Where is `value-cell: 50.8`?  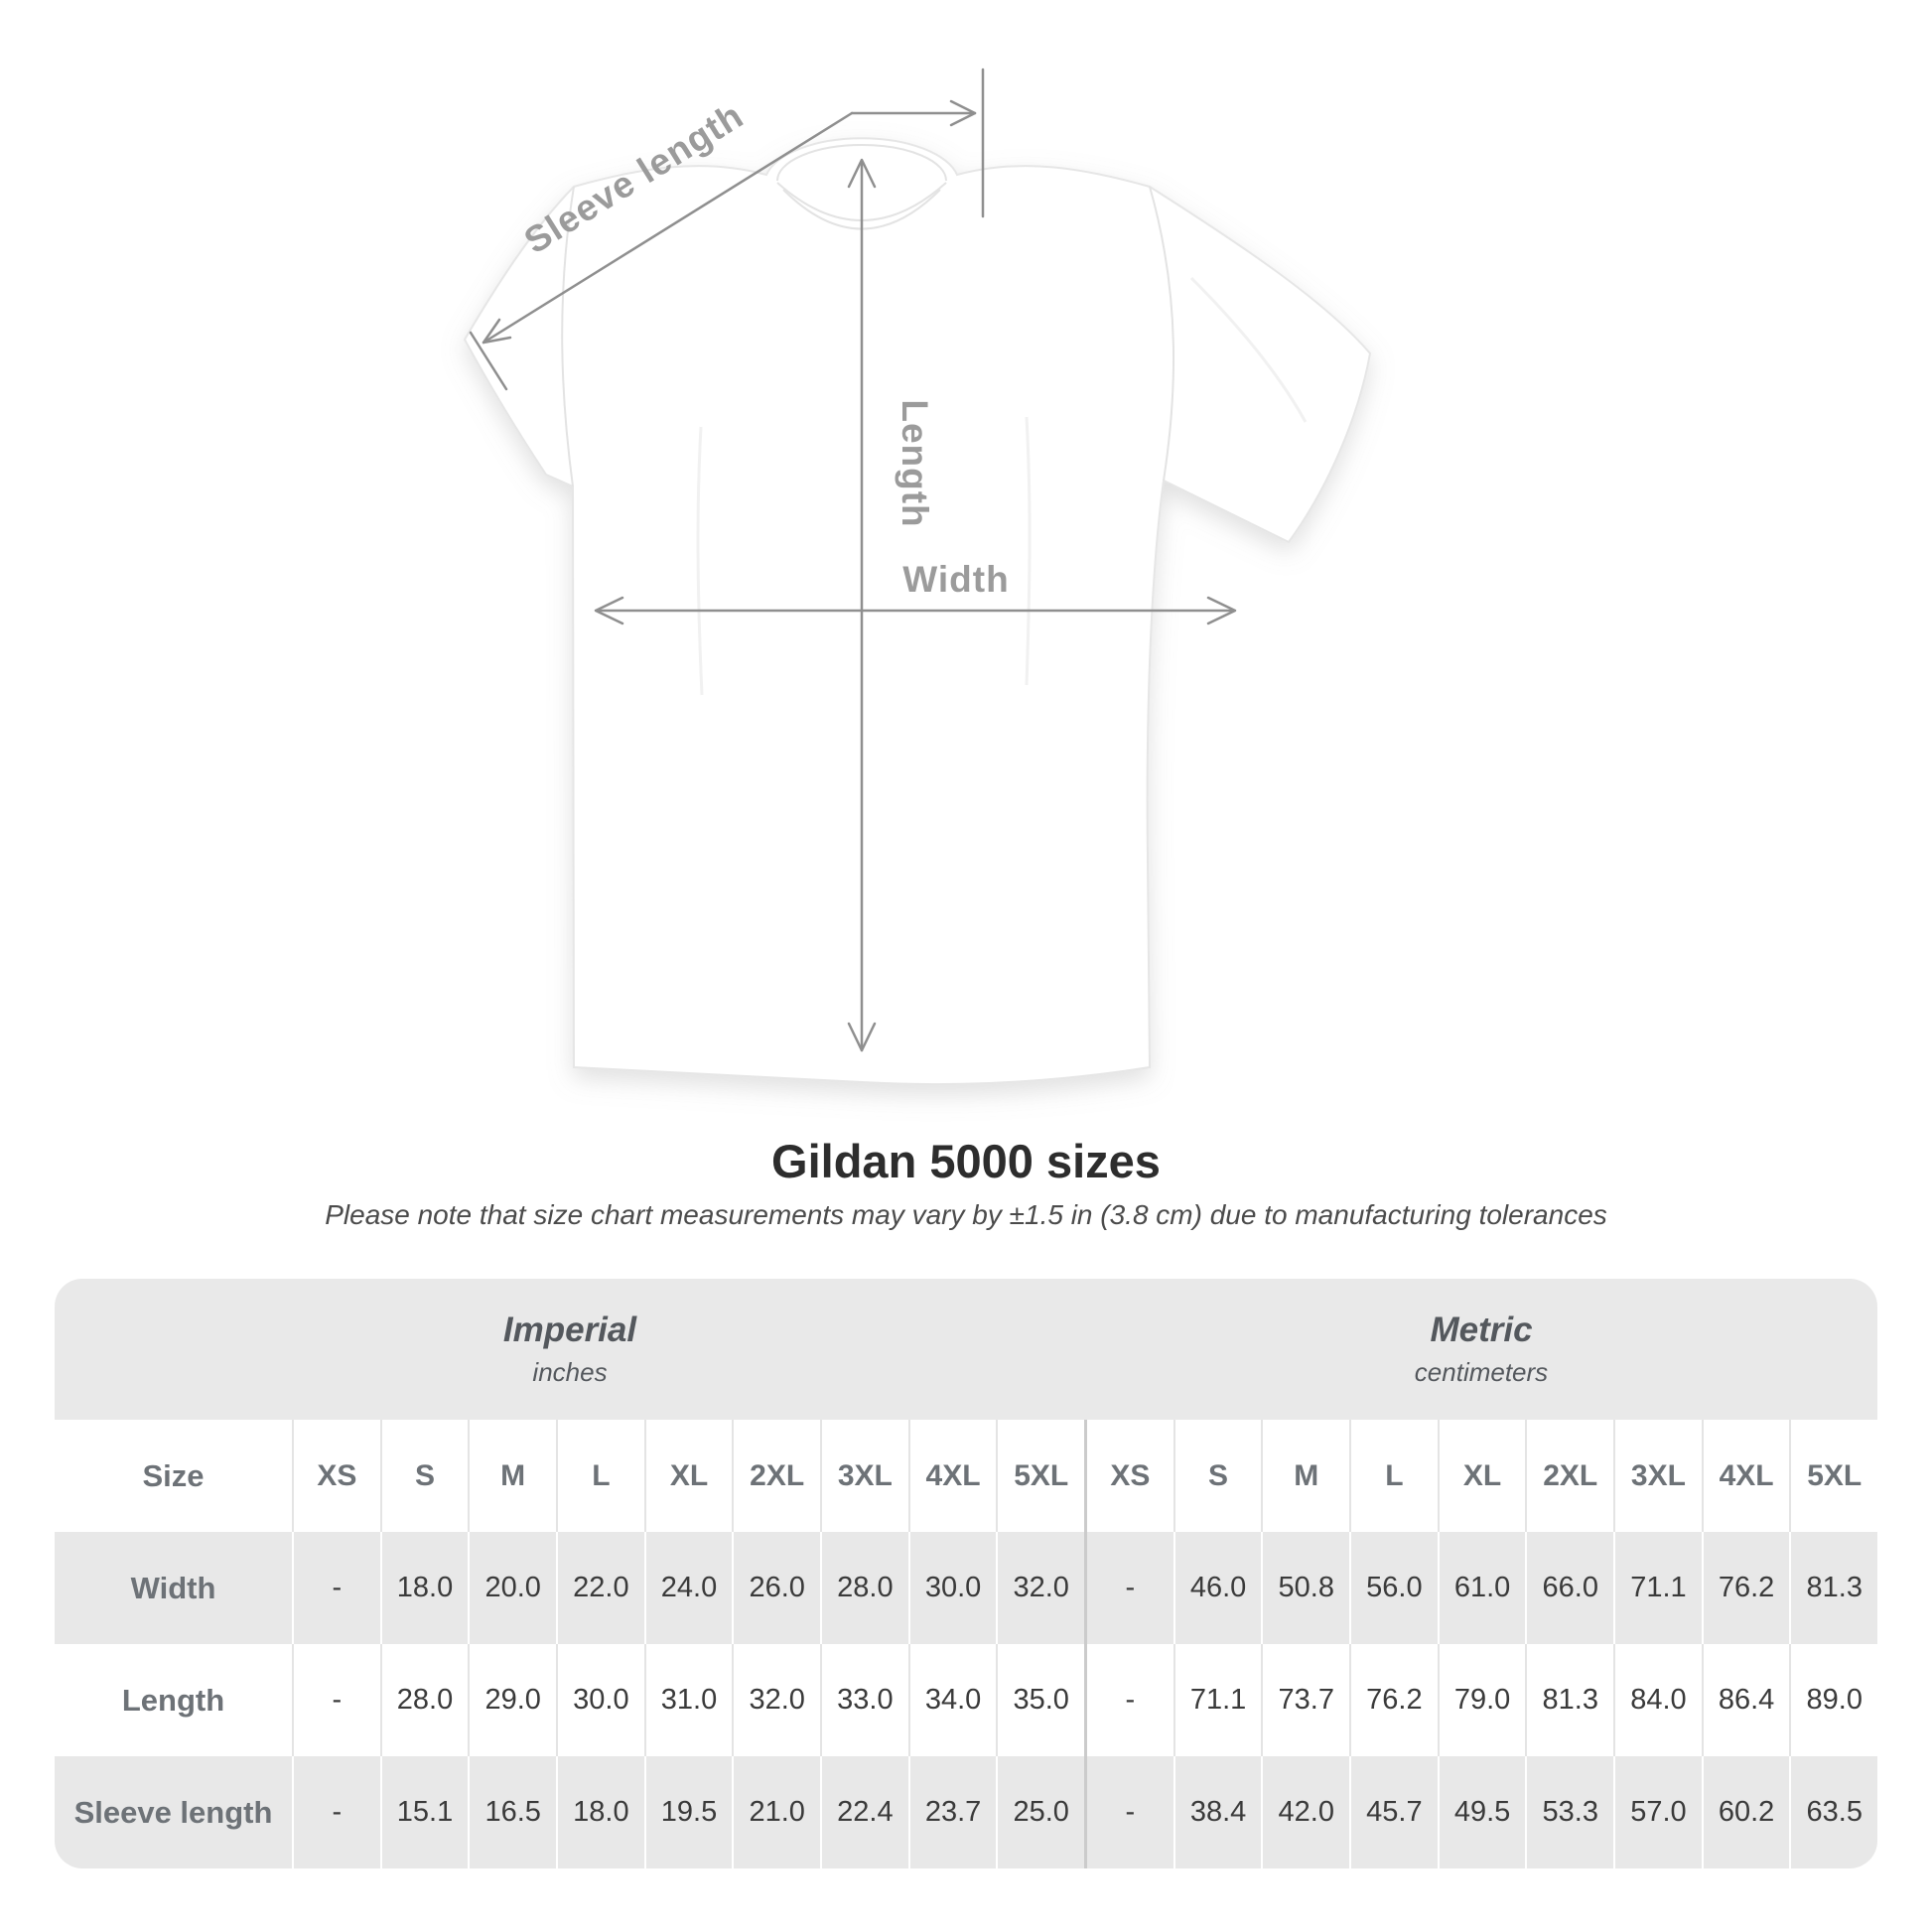
value-cell: 50.8 is located at coordinates (1305, 1588).